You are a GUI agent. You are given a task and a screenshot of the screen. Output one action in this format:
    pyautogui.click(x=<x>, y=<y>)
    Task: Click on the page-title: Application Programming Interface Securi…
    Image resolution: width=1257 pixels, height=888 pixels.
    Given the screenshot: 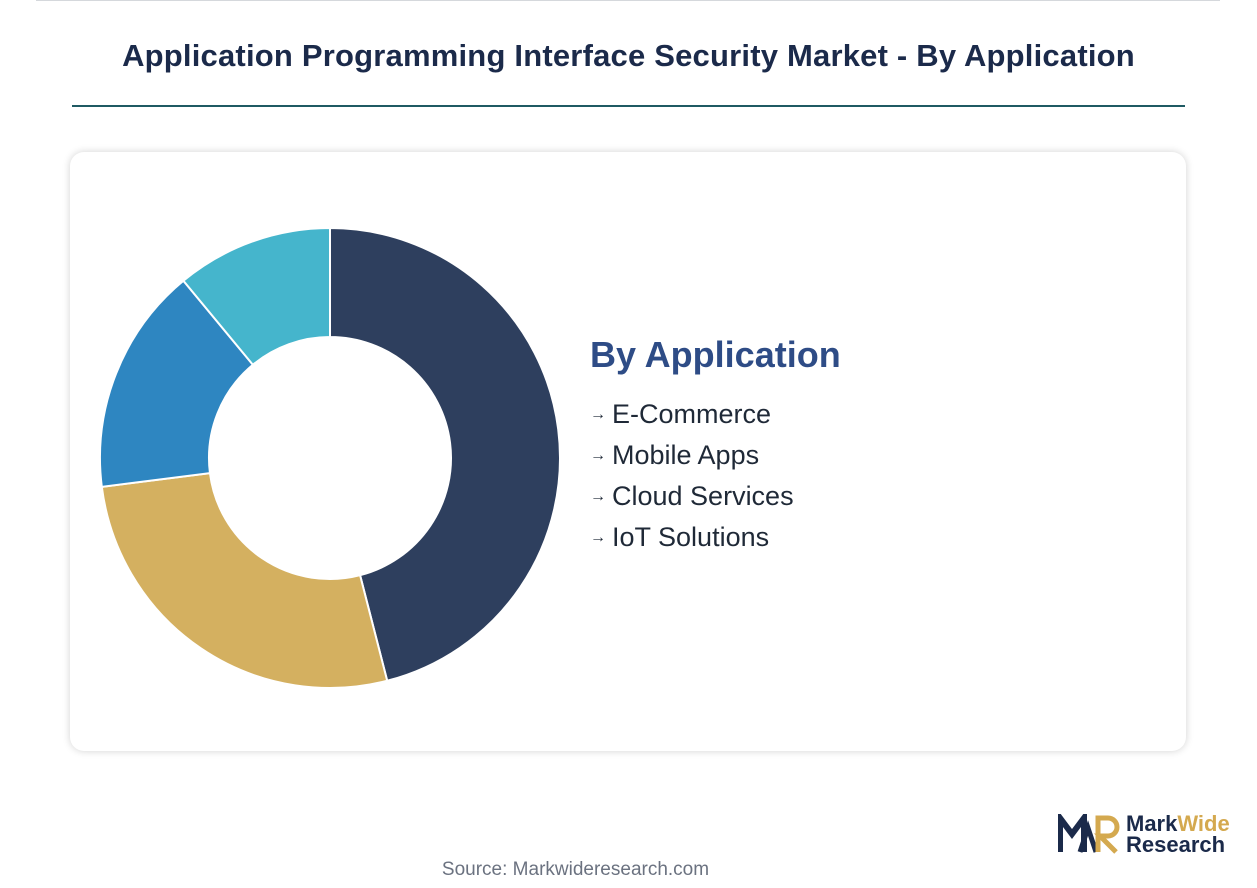 What is the action you would take?
    pyautogui.click(x=628, y=55)
    